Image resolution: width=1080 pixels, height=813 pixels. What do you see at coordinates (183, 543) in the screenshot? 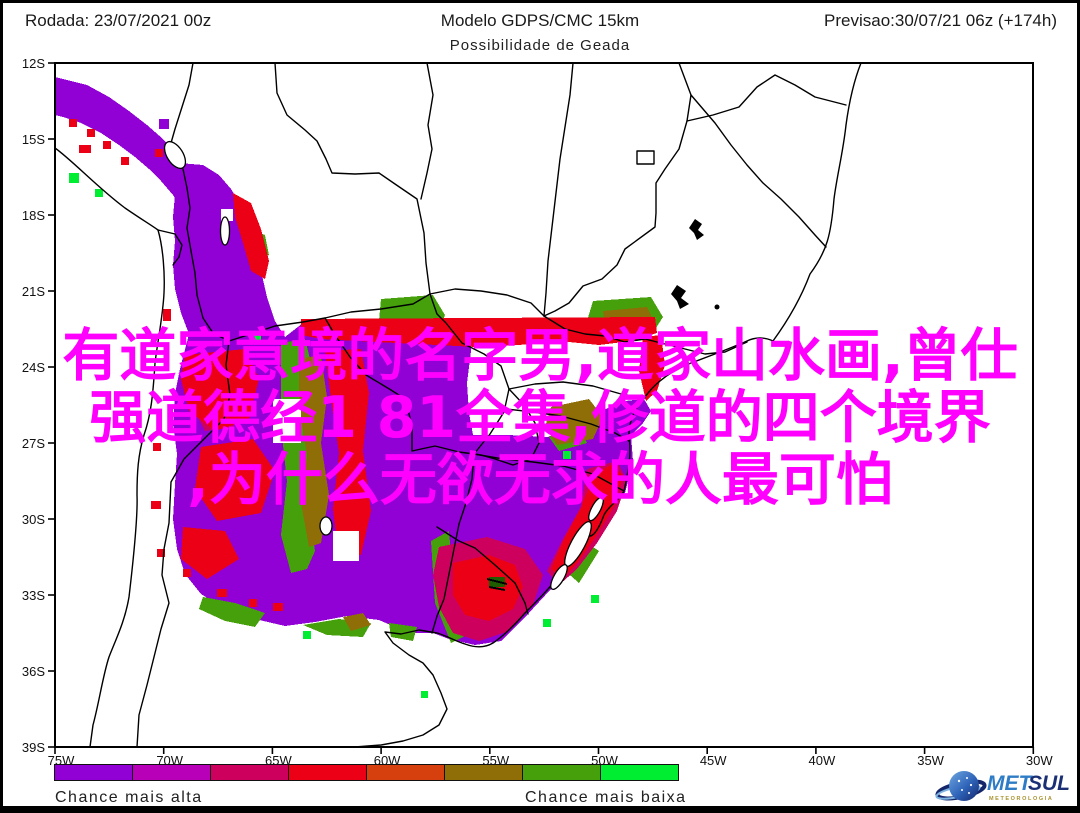
I see `border-argentina-chile` at bounding box center [183, 543].